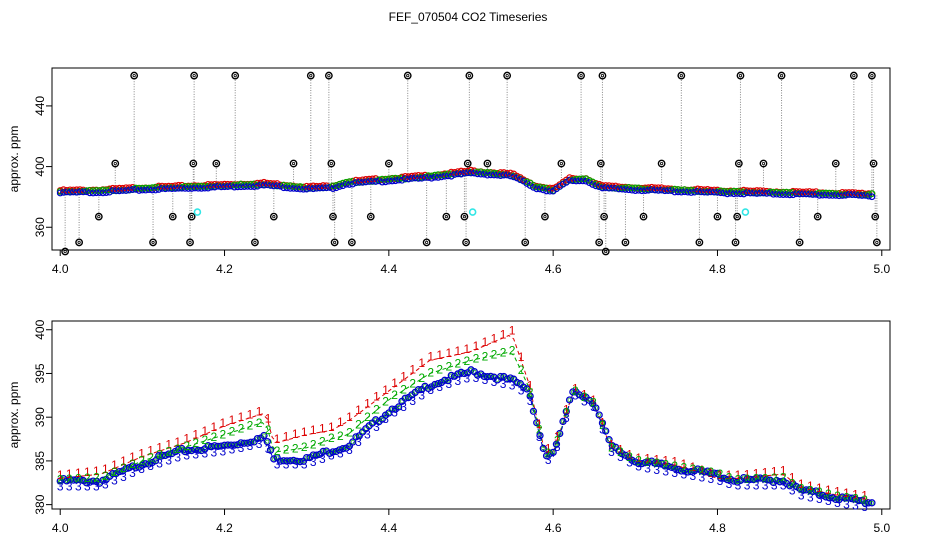  What do you see at coordinates (40, 504) in the screenshot?
I see `y-tick-label: 380` at bounding box center [40, 504].